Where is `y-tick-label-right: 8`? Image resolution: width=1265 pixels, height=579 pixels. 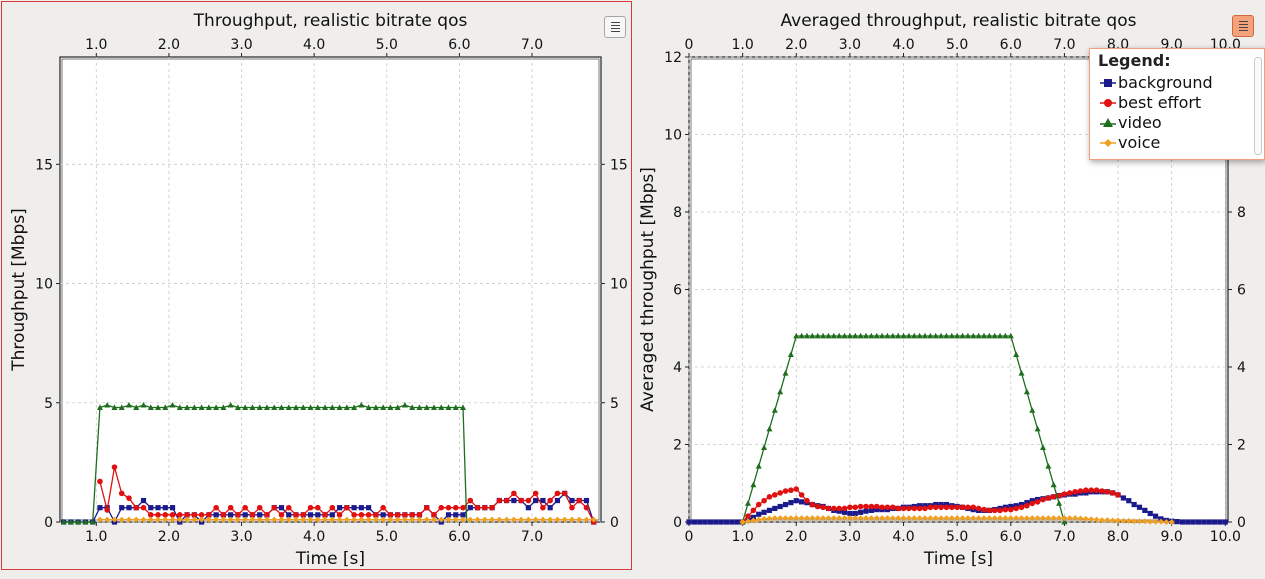
y-tick-label-right: 8 is located at coordinates (1241, 213).